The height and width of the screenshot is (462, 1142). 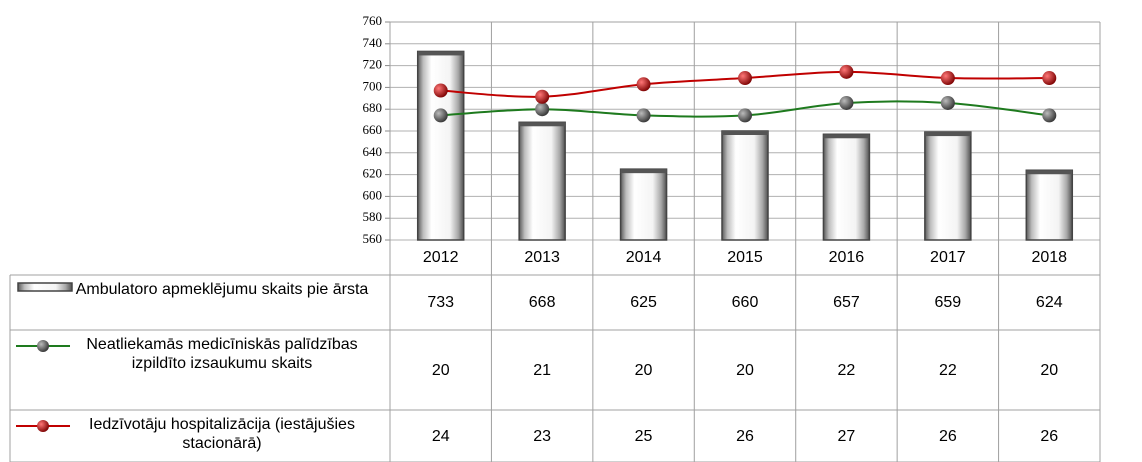 I want to click on y-tick-label: 640, so click(x=373, y=151).